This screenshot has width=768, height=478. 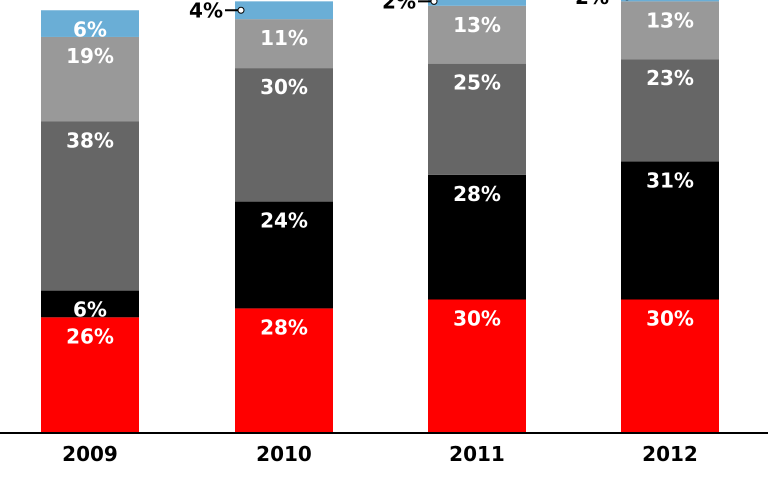 What do you see at coordinates (90, 336) in the screenshot?
I see `segment-label-2009-0: 26%` at bounding box center [90, 336].